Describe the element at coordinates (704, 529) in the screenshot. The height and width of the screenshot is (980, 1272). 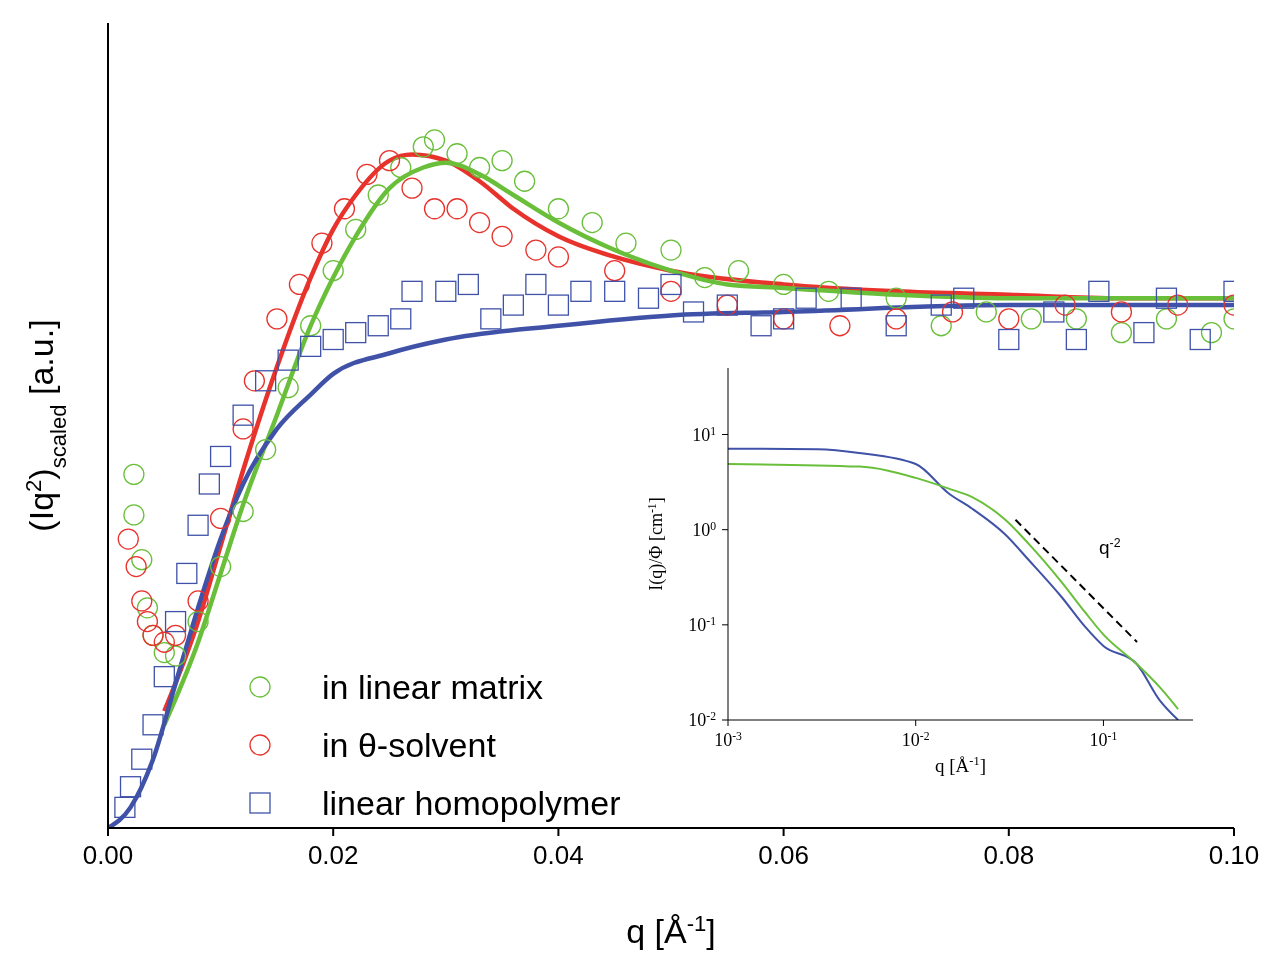
I see `y-tick-label: 10$^{0}$` at that location.